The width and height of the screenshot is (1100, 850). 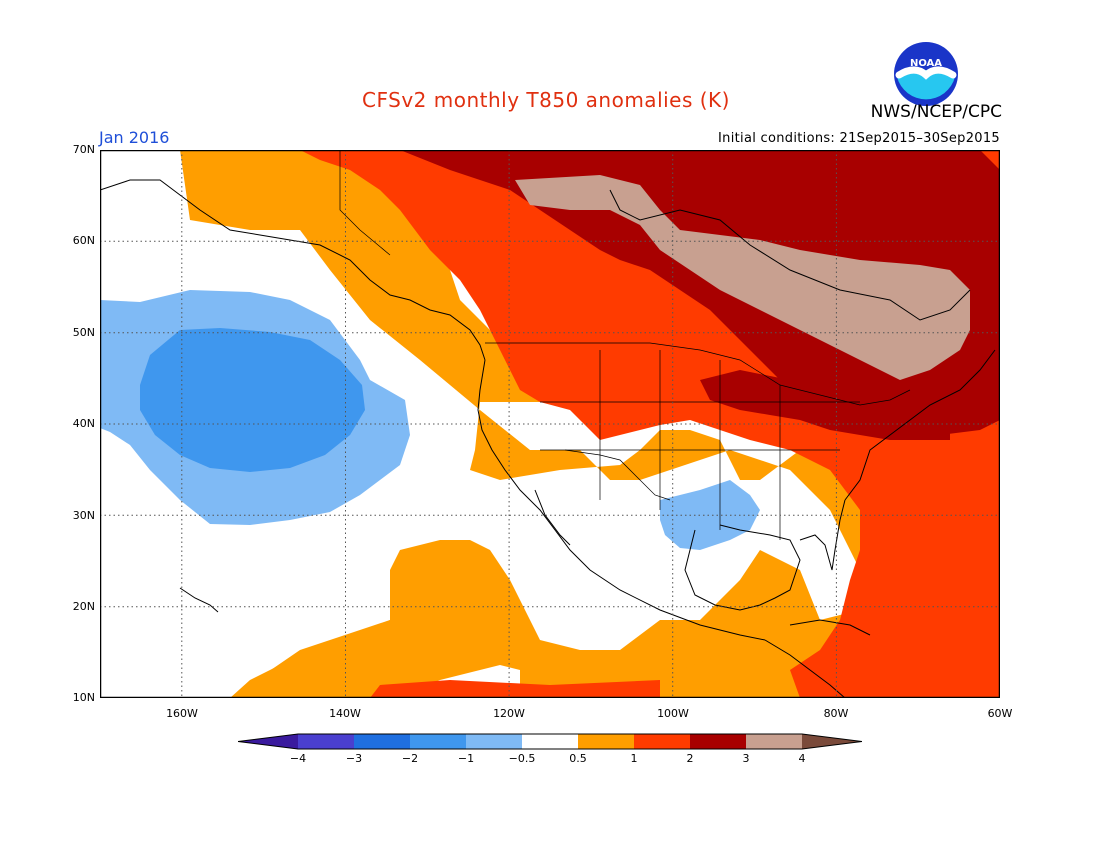 I want to click on noaa-logo: NOAA, so click(x=926, y=74).